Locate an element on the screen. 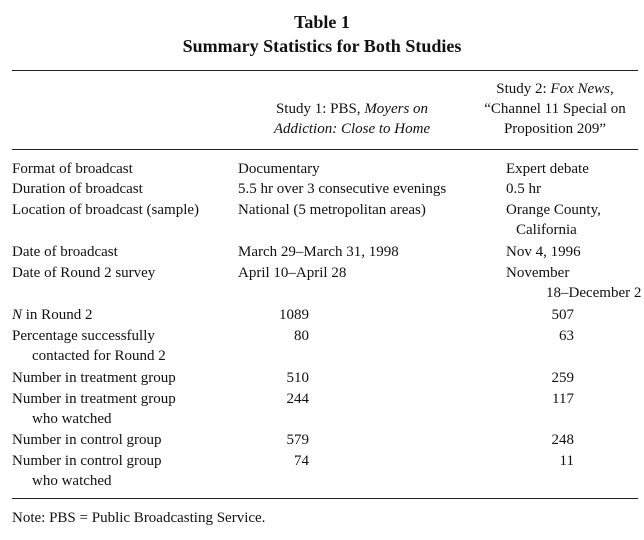  study2-cell: 0.5 hr is located at coordinates (523, 189).